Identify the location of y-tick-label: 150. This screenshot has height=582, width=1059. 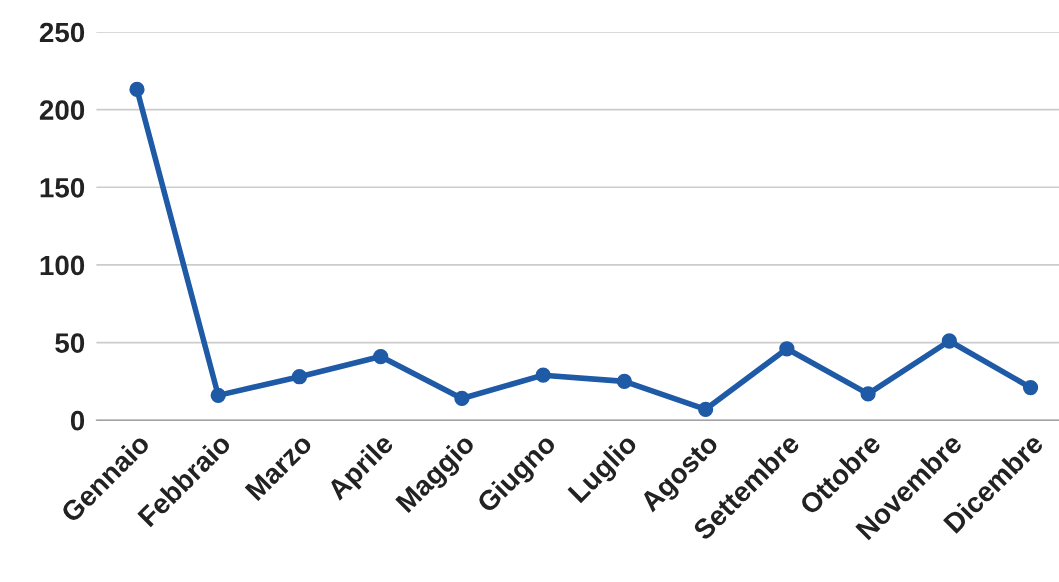
(62, 187).